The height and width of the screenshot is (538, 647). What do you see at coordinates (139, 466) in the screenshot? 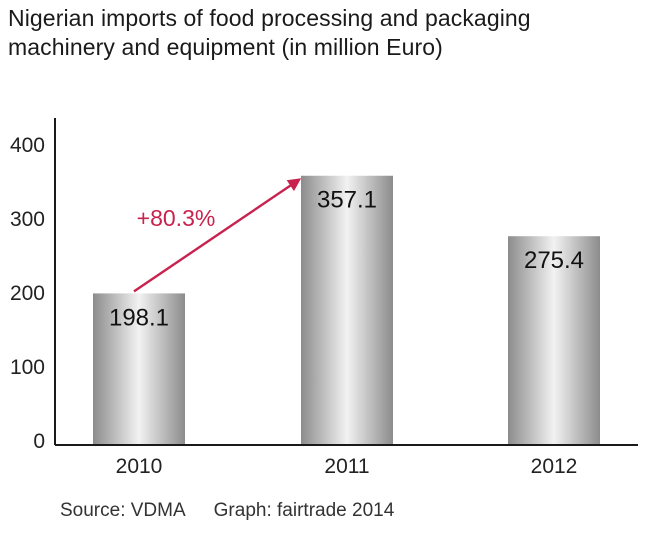
I see `x-tick-label: 2010` at bounding box center [139, 466].